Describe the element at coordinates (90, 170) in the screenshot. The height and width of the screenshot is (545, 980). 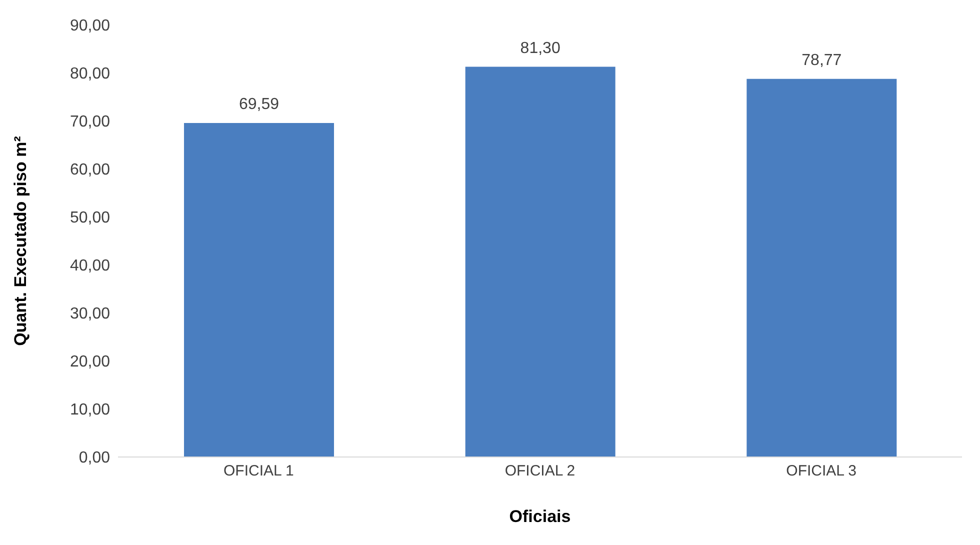
I see `y-tick-label: 60,00` at that location.